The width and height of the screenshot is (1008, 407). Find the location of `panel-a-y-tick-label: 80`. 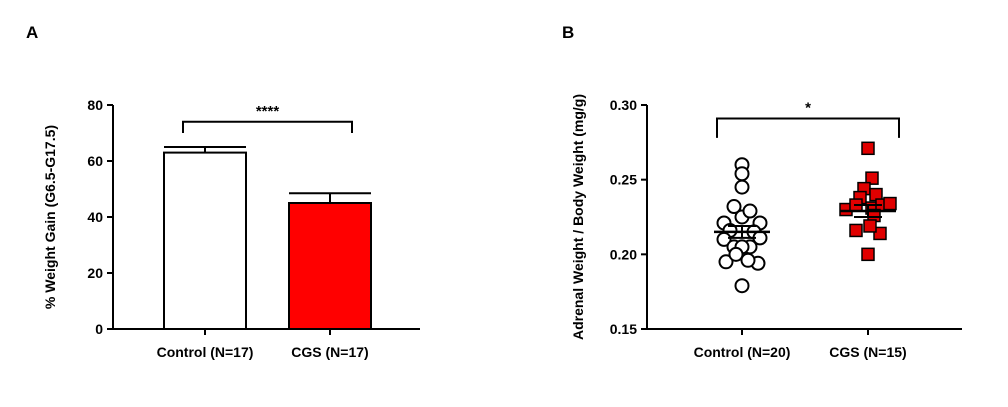

panel-a-y-tick-label: 80 is located at coordinates (95, 105).